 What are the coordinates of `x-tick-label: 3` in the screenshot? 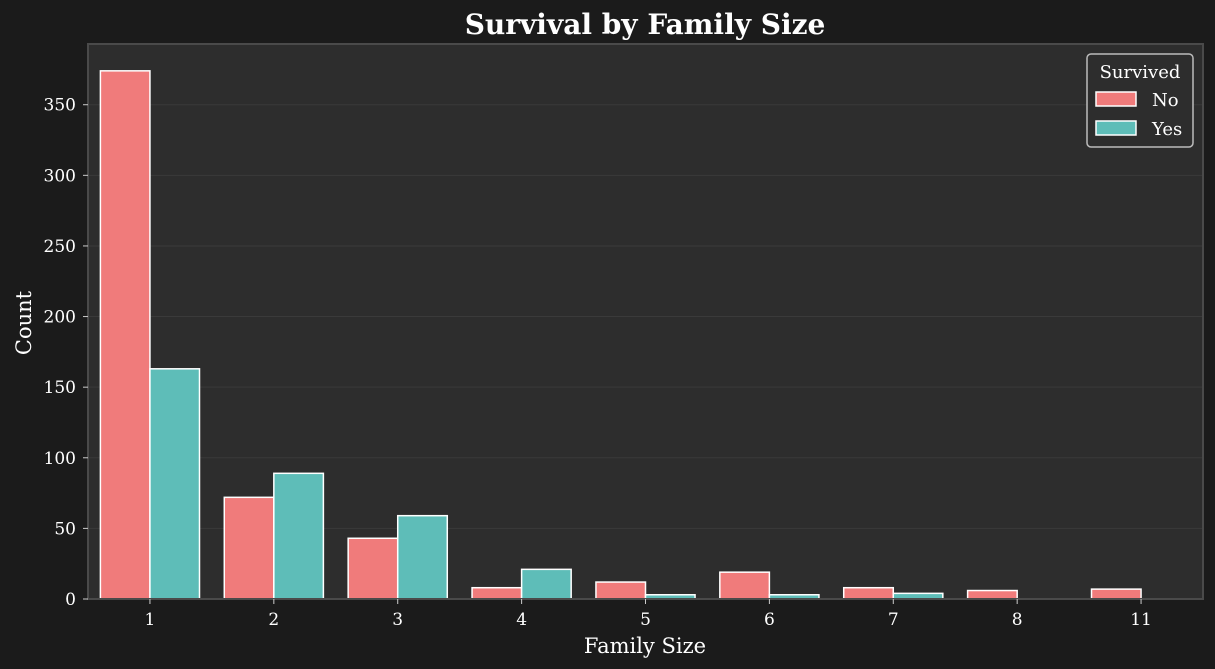 It's located at (397, 620).